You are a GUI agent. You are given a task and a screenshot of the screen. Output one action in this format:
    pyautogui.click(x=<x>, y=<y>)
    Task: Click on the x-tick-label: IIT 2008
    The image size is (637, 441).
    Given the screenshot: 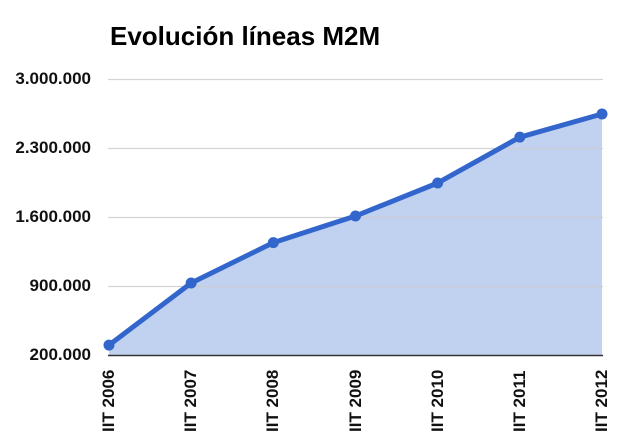 What is the action you would take?
    pyautogui.click(x=273, y=400)
    